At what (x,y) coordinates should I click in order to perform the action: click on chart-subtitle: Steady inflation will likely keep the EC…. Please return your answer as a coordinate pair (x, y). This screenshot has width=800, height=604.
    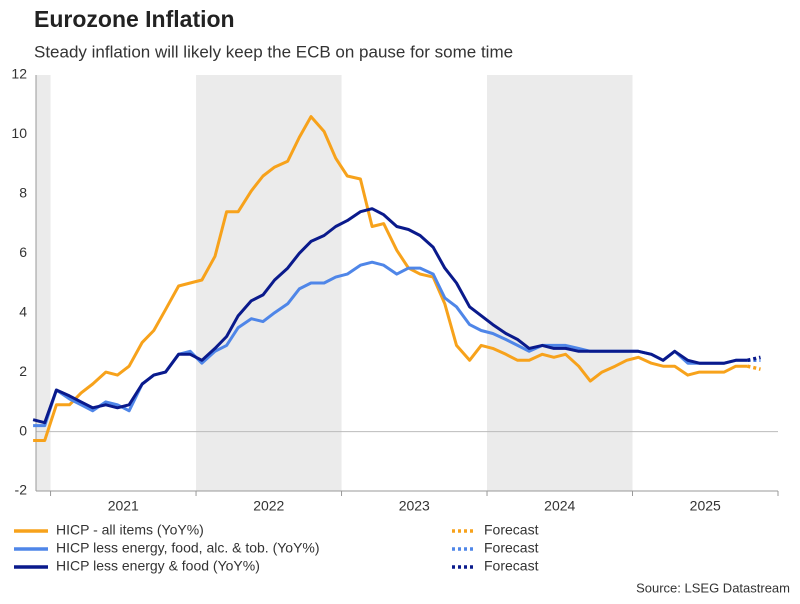
    Looking at the image, I should click on (273, 51).